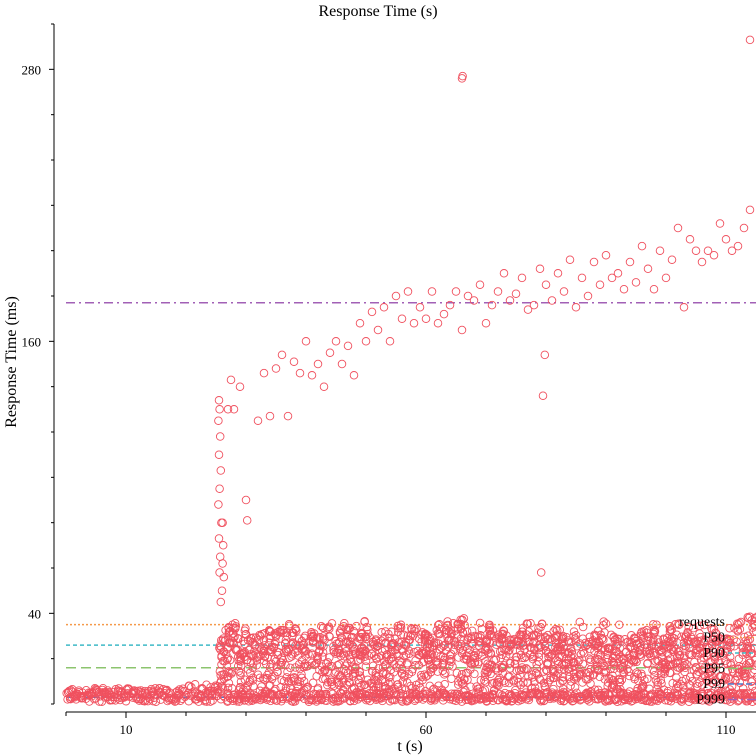 This screenshot has height=756, width=756. I want to click on x-axis-label: t (s), so click(409, 746).